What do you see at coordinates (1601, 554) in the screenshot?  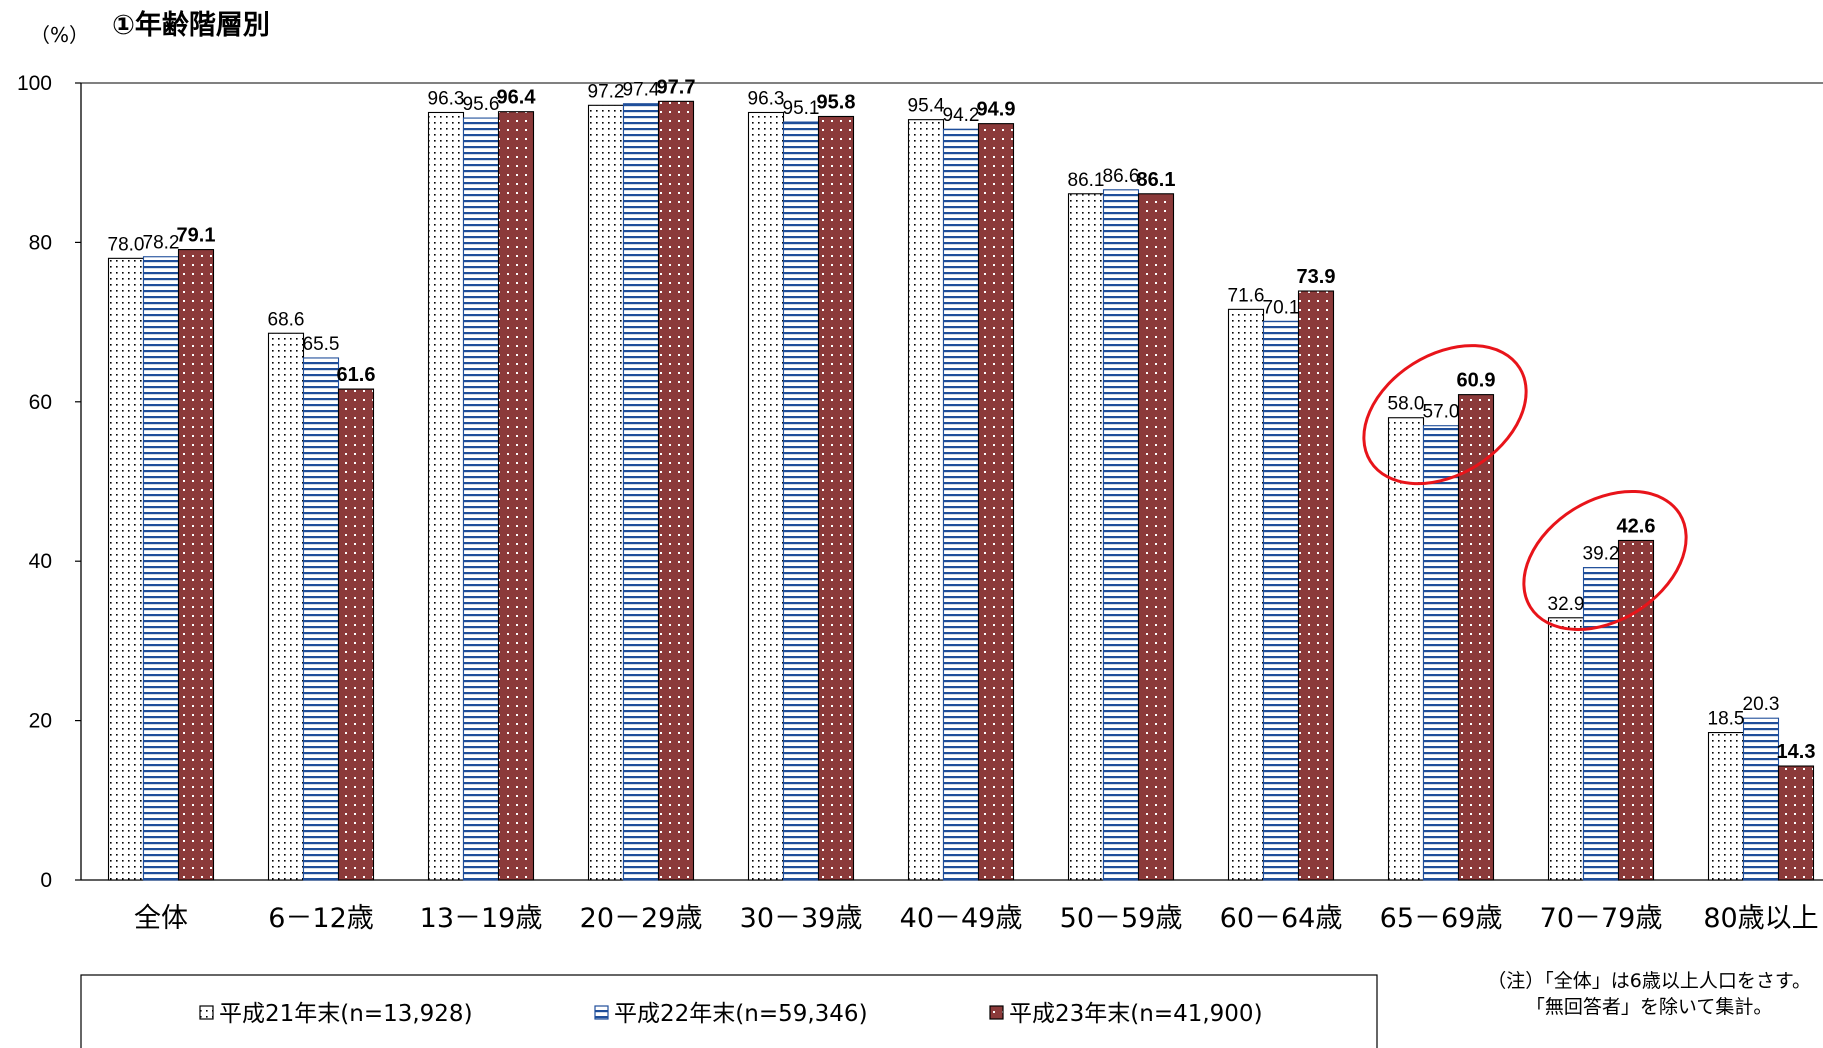 I see `data-label-series-2-9: 39.2` at bounding box center [1601, 554].